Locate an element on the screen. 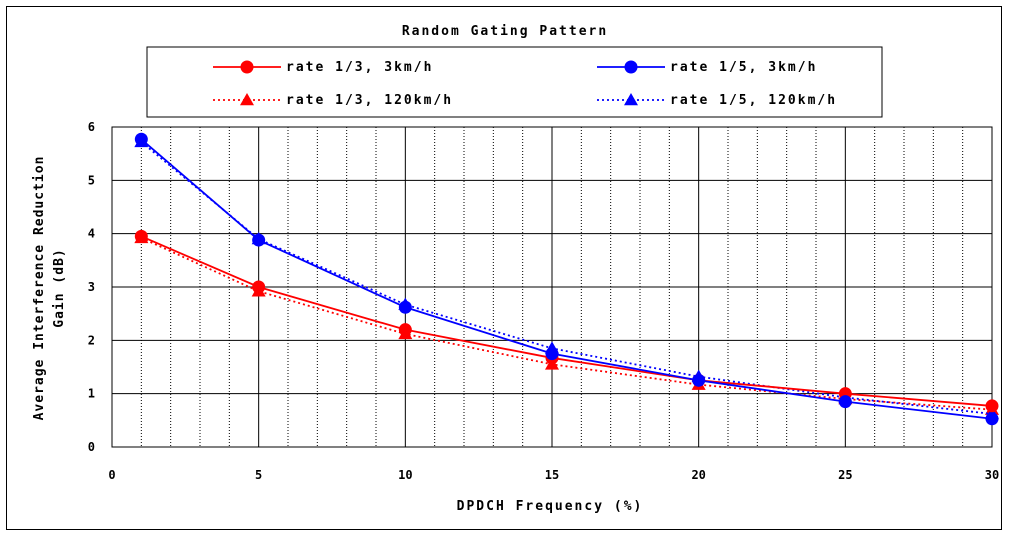 The width and height of the screenshot is (1010, 536). legend-label: rate 1/3, 3km/h is located at coordinates (359, 67).